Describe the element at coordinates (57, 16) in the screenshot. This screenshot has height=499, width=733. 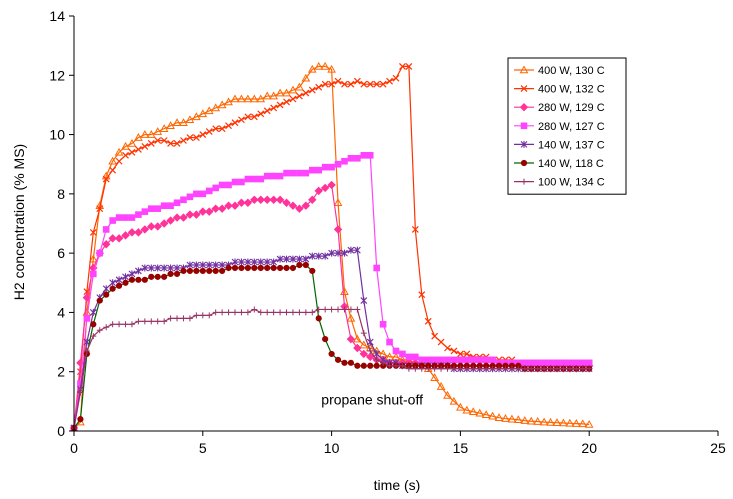
I see `y-tick-label: 14` at that location.